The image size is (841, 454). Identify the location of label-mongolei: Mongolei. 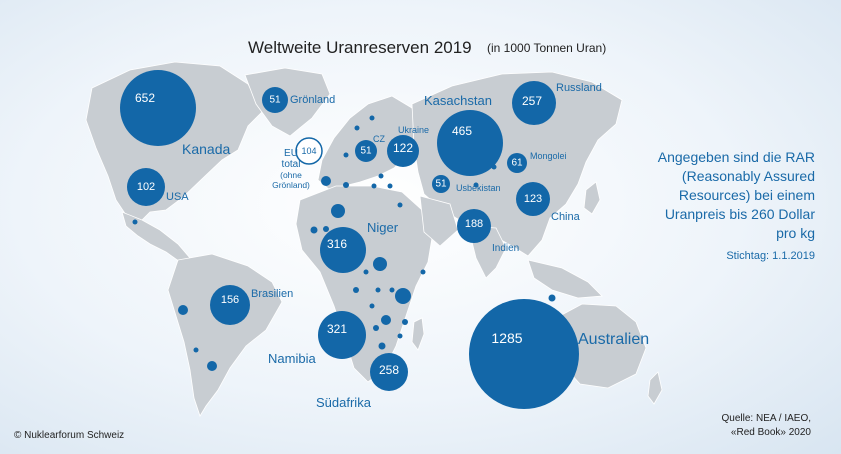
(548, 156).